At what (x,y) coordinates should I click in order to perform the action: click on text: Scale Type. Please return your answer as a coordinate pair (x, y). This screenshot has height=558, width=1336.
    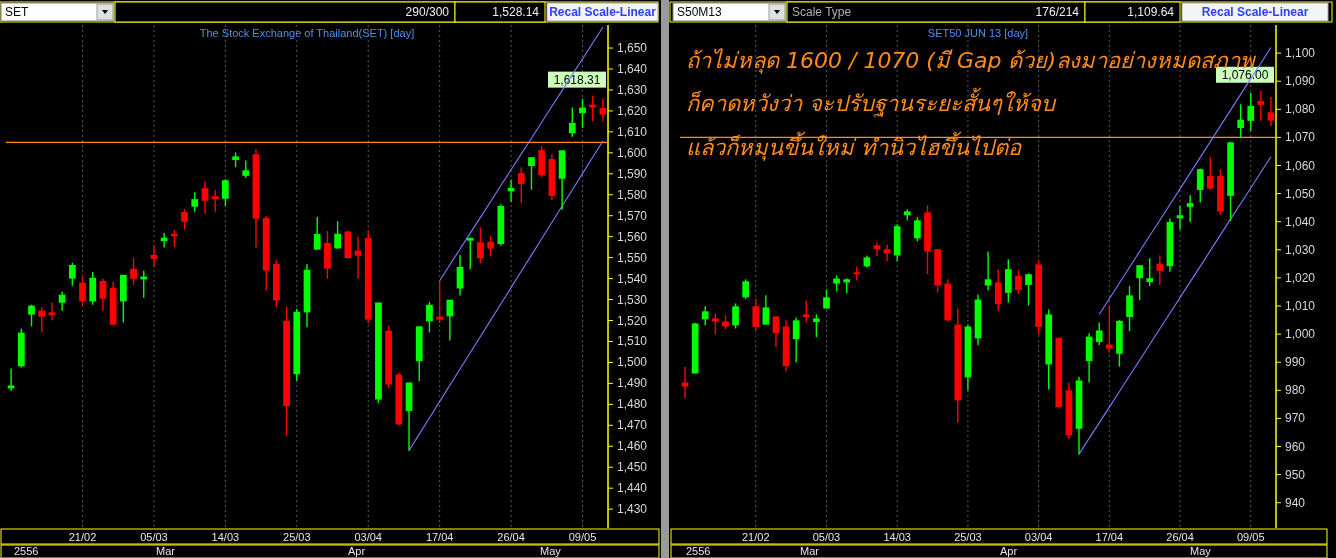
    Looking at the image, I should click on (822, 12).